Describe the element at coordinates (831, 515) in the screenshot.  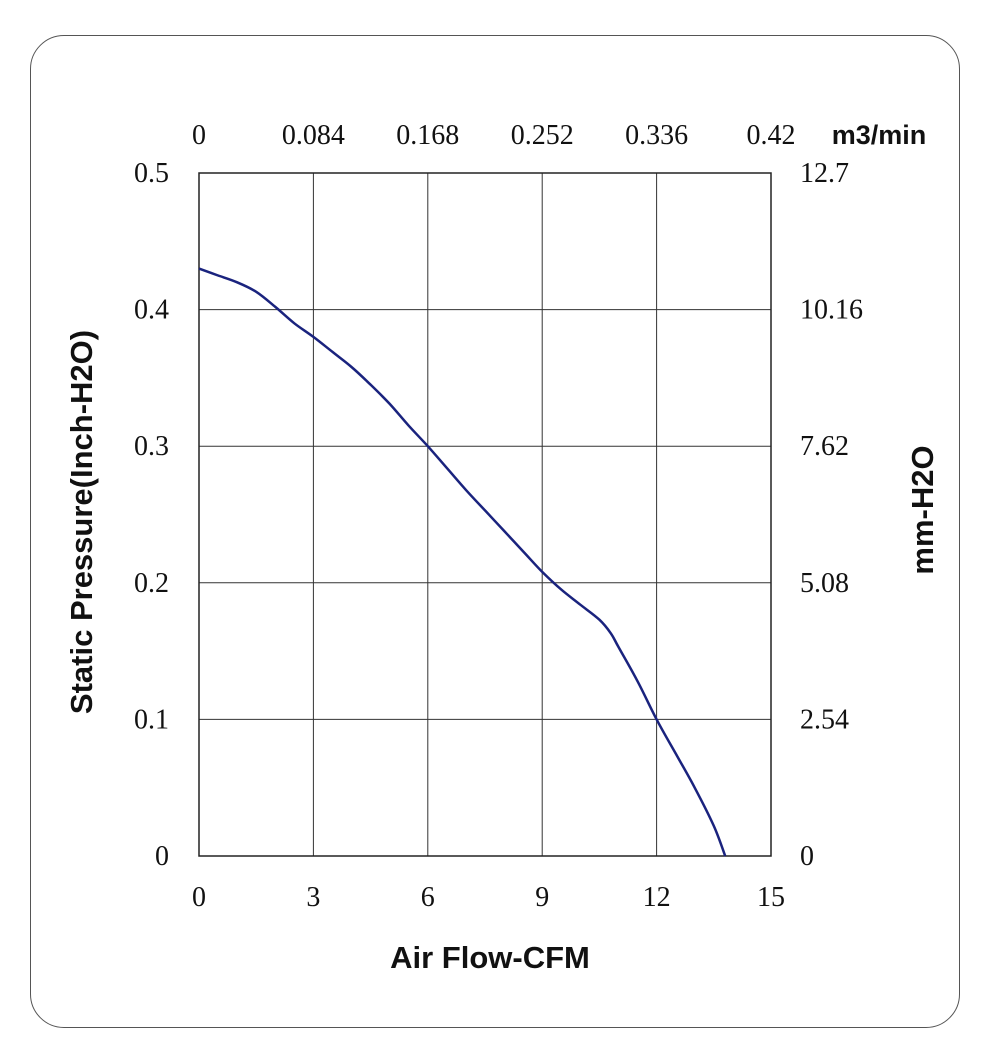
I see `right-tick-labels: 0 2.54 5.08 7.62 10.16 12.7` at that location.